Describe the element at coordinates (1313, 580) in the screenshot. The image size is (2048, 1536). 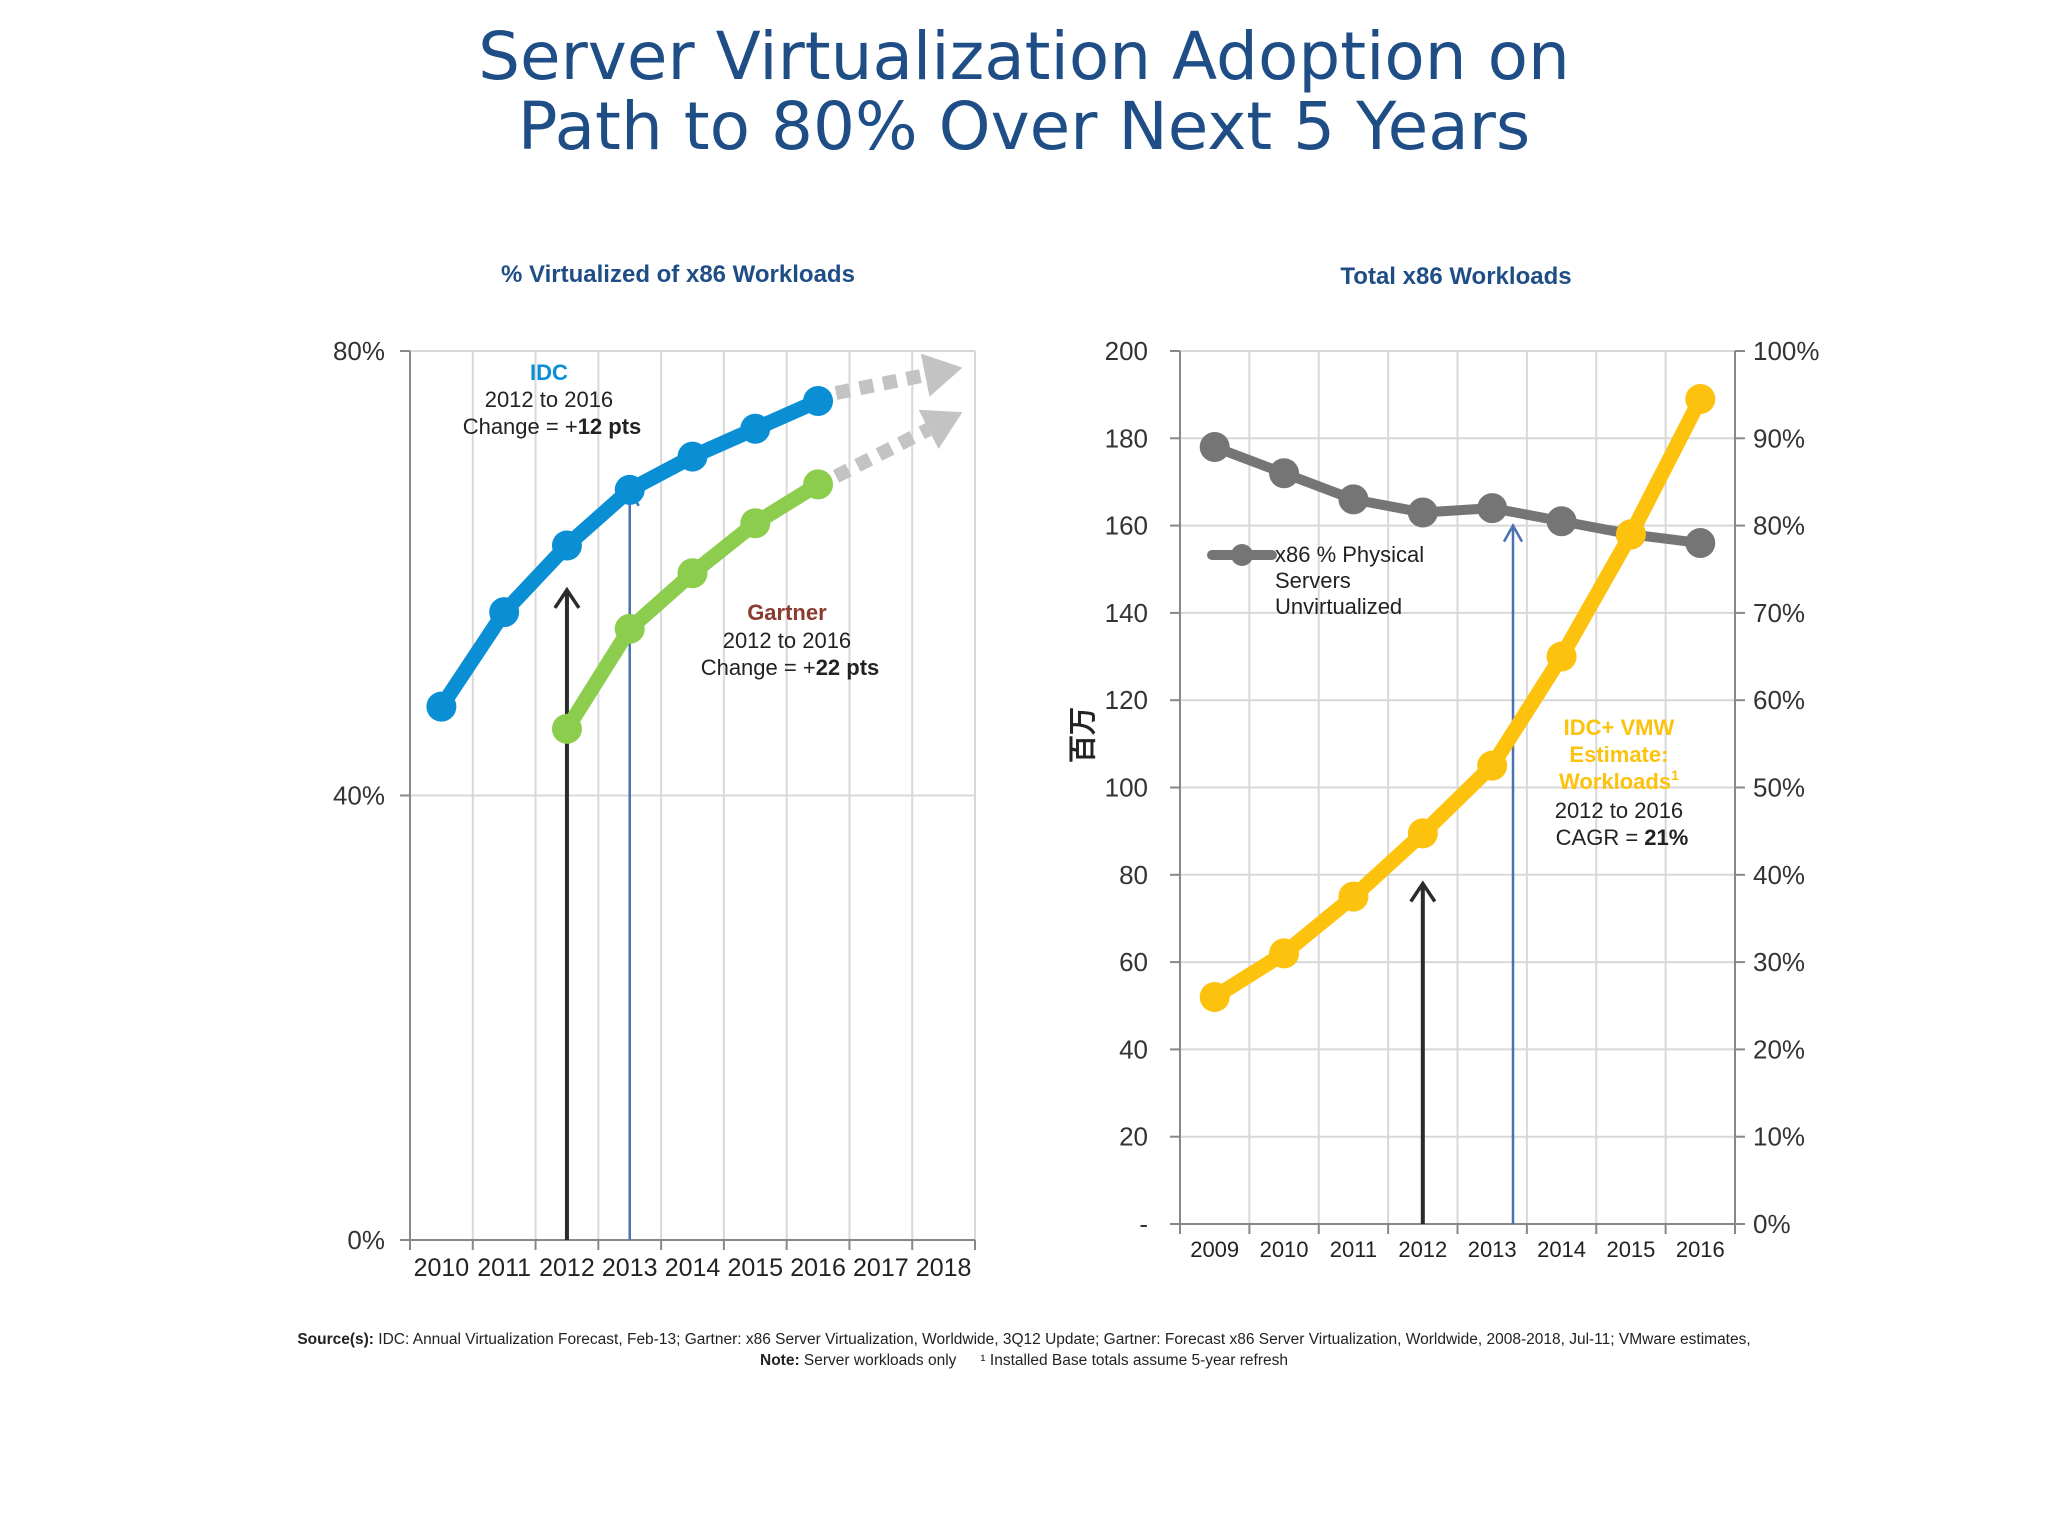
I see `legend-physical-line-2: Servers` at that location.